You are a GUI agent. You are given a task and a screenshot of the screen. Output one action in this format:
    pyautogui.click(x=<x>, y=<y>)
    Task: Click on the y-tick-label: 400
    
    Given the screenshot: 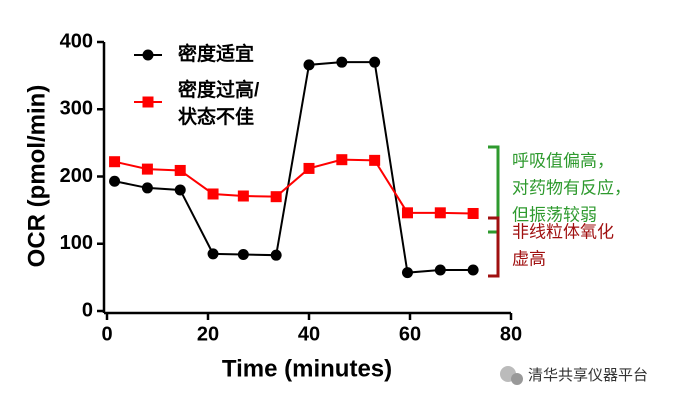 What is the action you would take?
    pyautogui.click(x=76, y=41)
    